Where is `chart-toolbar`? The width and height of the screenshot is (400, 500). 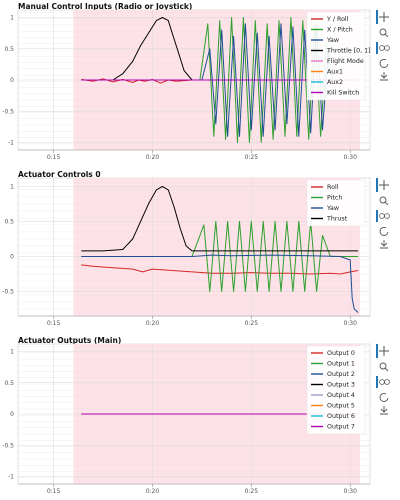
chart-toolbar is located at coordinates (383, 379).